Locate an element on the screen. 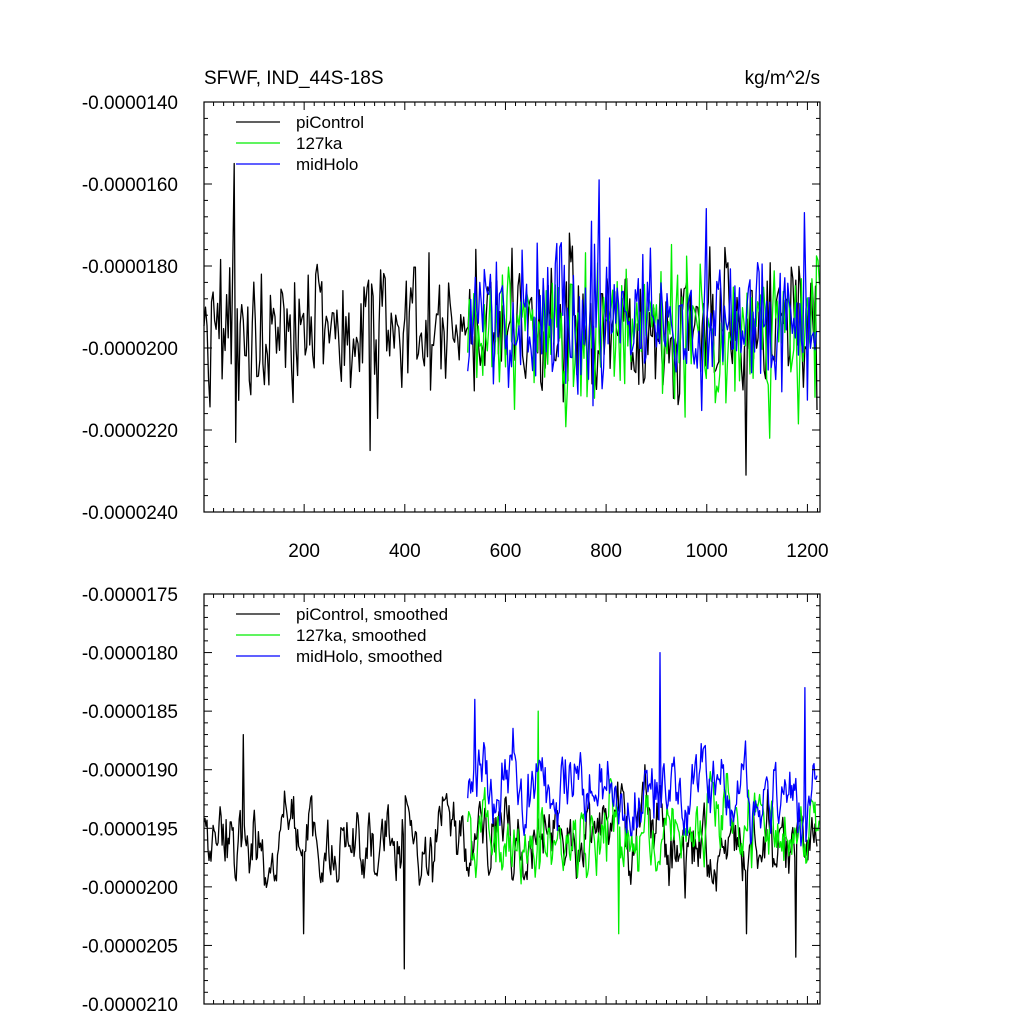 This screenshot has width=1024, height=1024. series-line-midholo-smoothed is located at coordinates (642, 749).